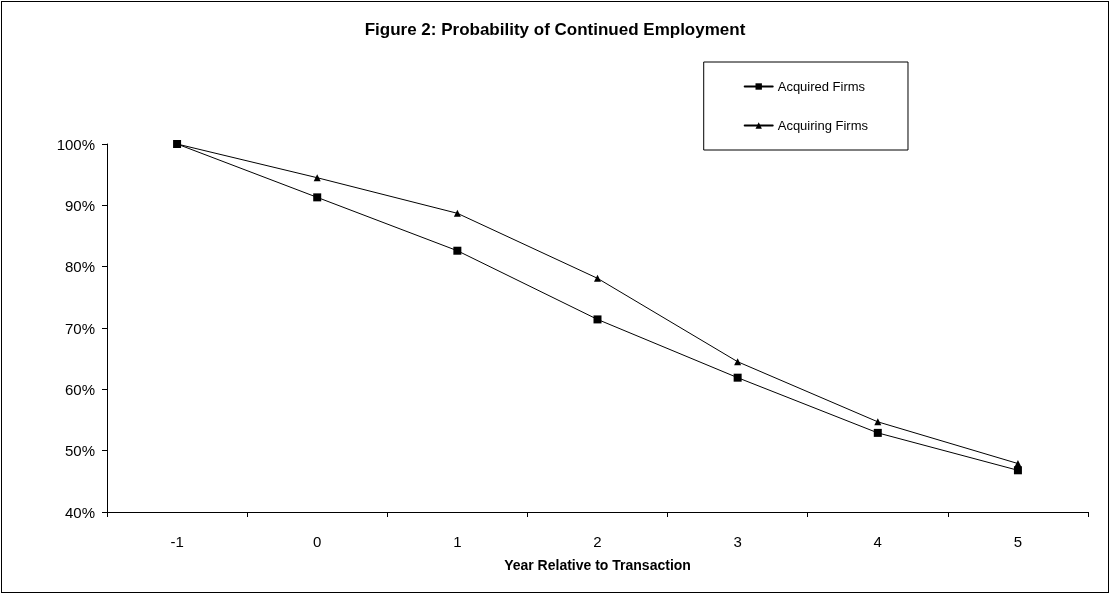 The image size is (1112, 596). What do you see at coordinates (1018, 541) in the screenshot?
I see `x-tick-label: 5` at bounding box center [1018, 541].